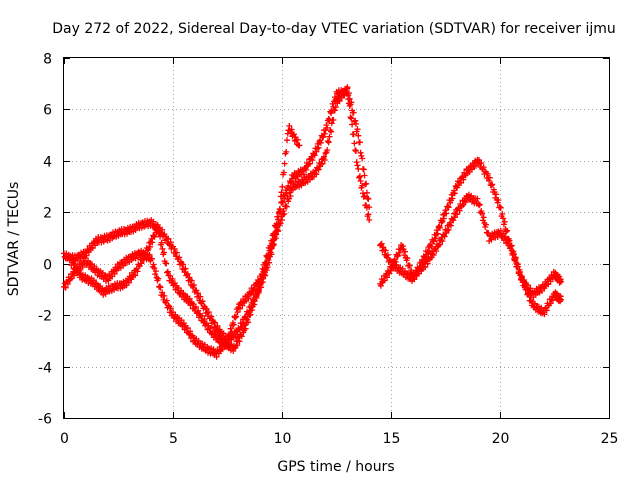 This screenshot has width=640, height=480. What do you see at coordinates (47, 163) in the screenshot?
I see `y-tick-label: 4` at bounding box center [47, 163].